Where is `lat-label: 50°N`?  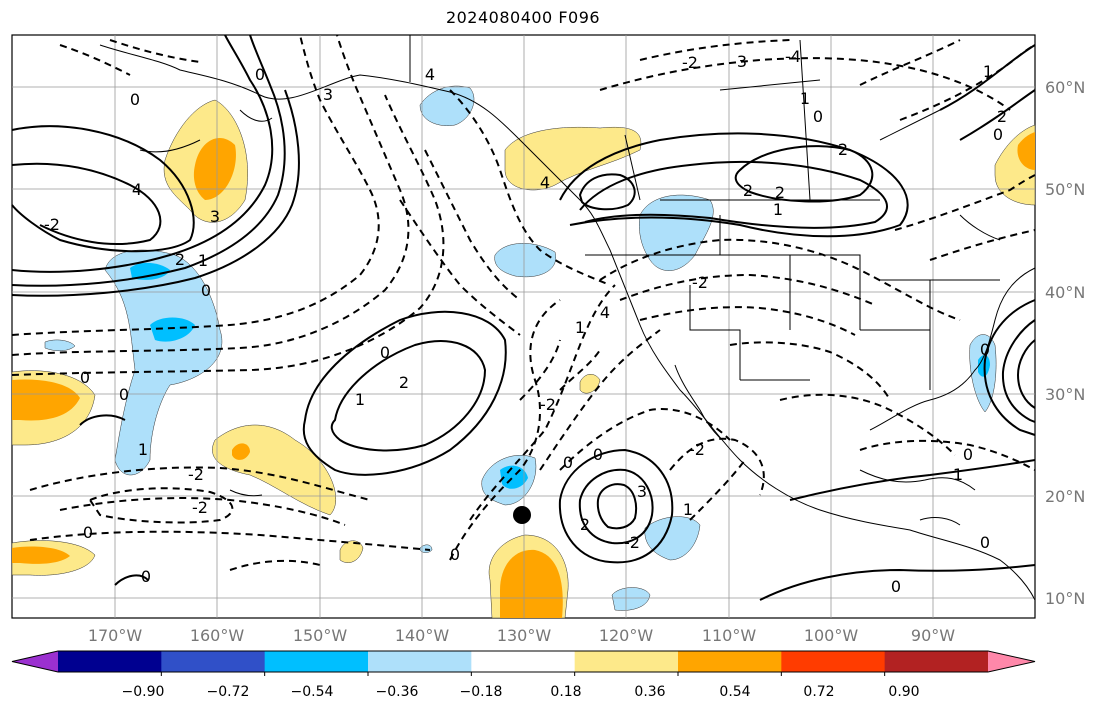
lat-label: 50°N is located at coordinates (1065, 189).